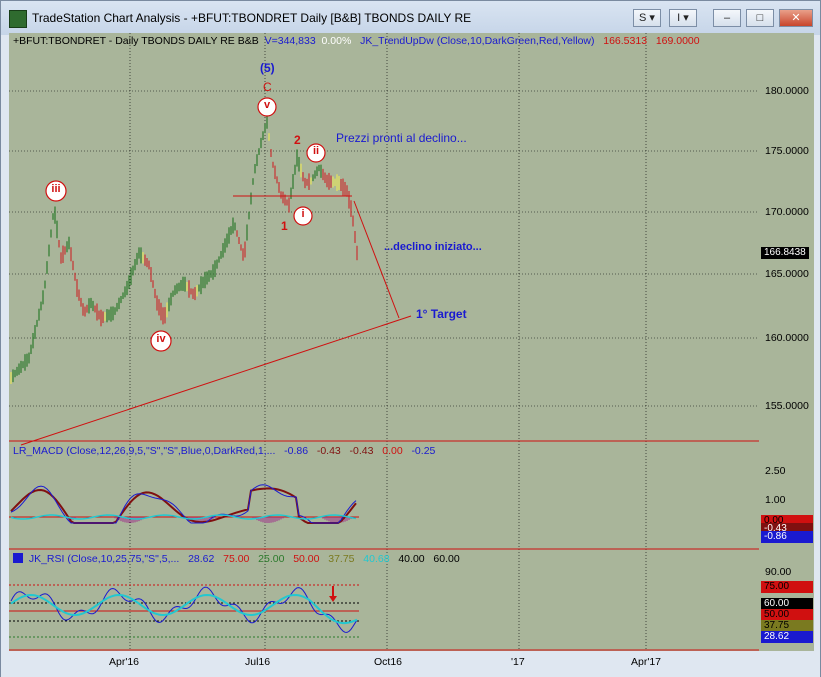  Describe the element at coordinates (306, 559) in the screenshot. I see `rsi-value-4: 50.00` at that location.